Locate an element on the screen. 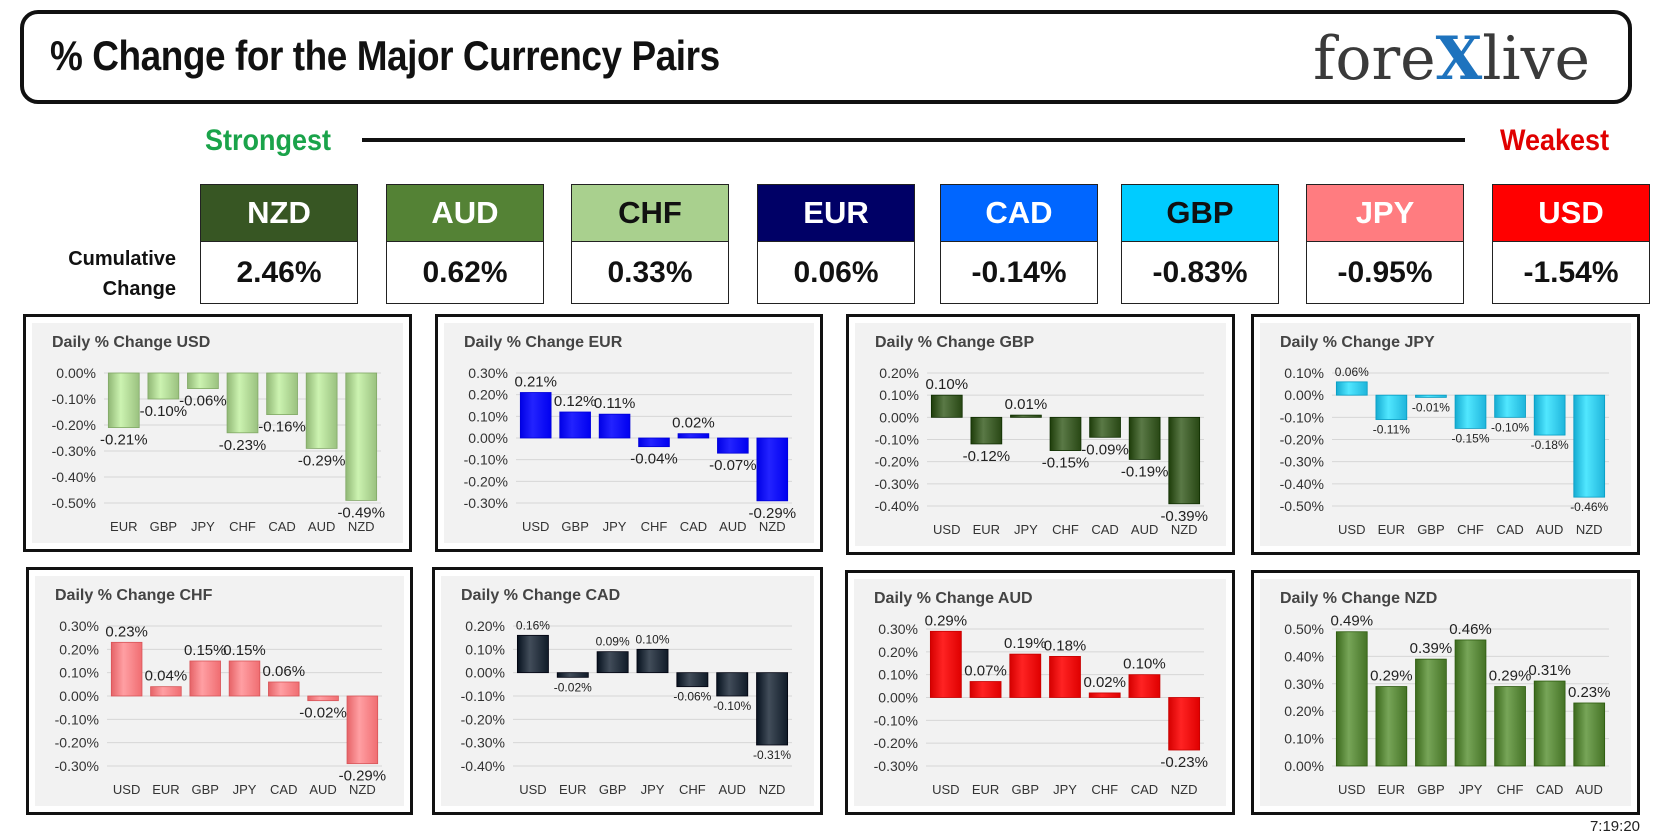 The width and height of the screenshot is (1665, 840). data-label: -0.46% is located at coordinates (1589, 507).